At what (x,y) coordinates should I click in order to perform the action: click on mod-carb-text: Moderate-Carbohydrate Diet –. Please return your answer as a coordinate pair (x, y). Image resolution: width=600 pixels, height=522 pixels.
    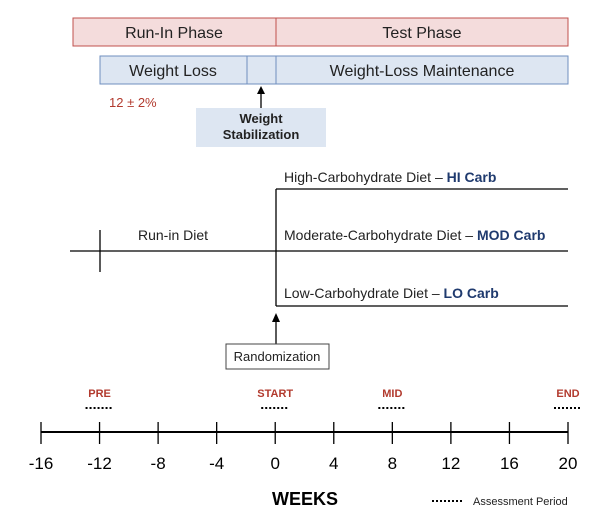
    Looking at the image, I should click on (380, 235).